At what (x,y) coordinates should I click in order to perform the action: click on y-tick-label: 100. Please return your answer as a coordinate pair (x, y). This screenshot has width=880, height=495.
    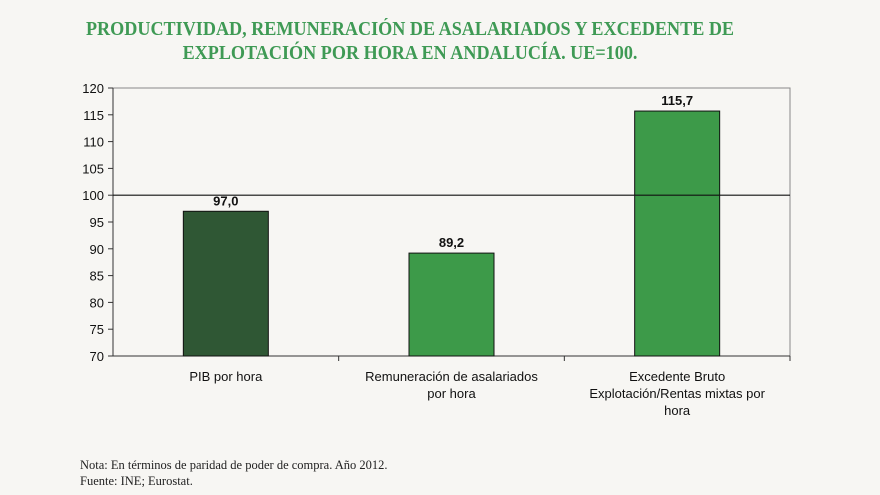
    Looking at the image, I should click on (93, 195).